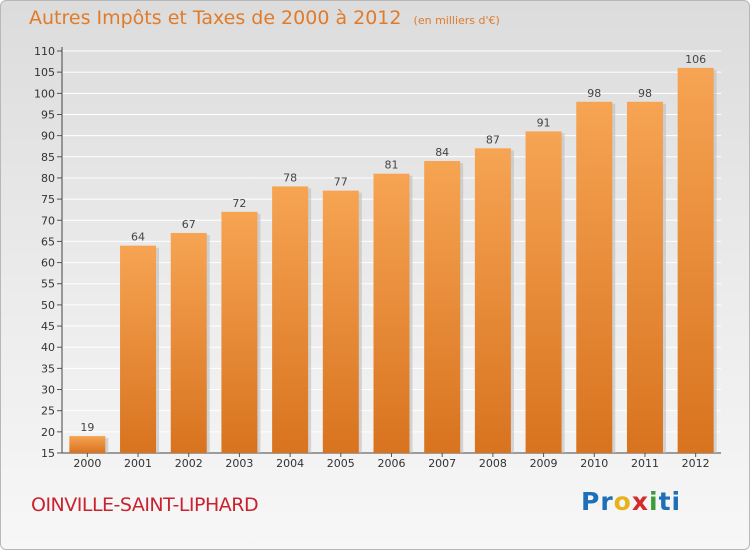  I want to click on y-tick-label: 110, so click(44, 51).